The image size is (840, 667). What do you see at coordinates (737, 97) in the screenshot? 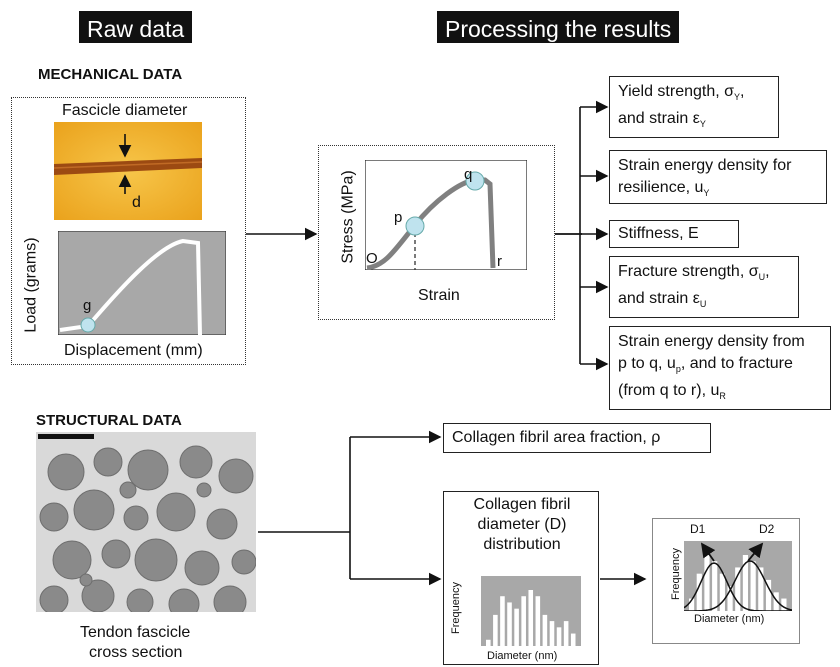
I see `yield-sub: Y` at bounding box center [737, 97].